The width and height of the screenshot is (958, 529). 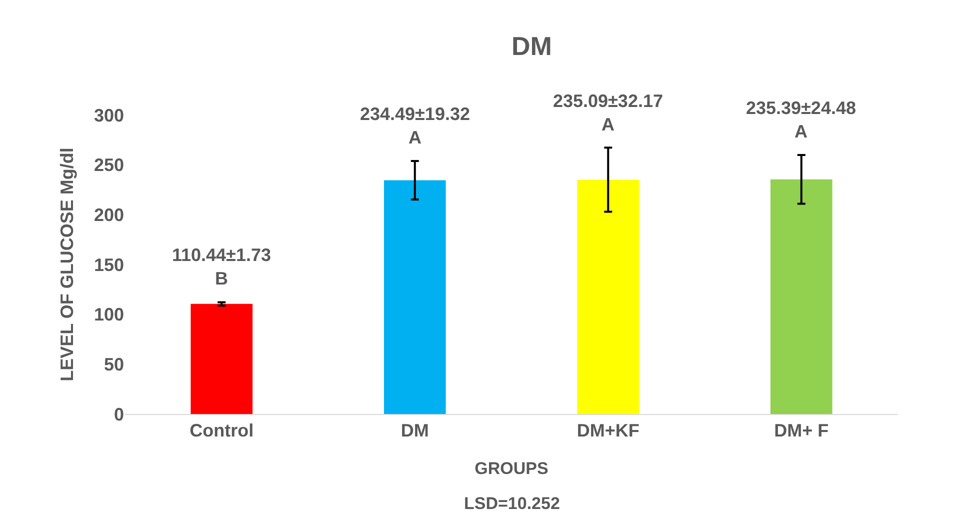 I want to click on y-tick-label: 50, so click(x=114, y=364).